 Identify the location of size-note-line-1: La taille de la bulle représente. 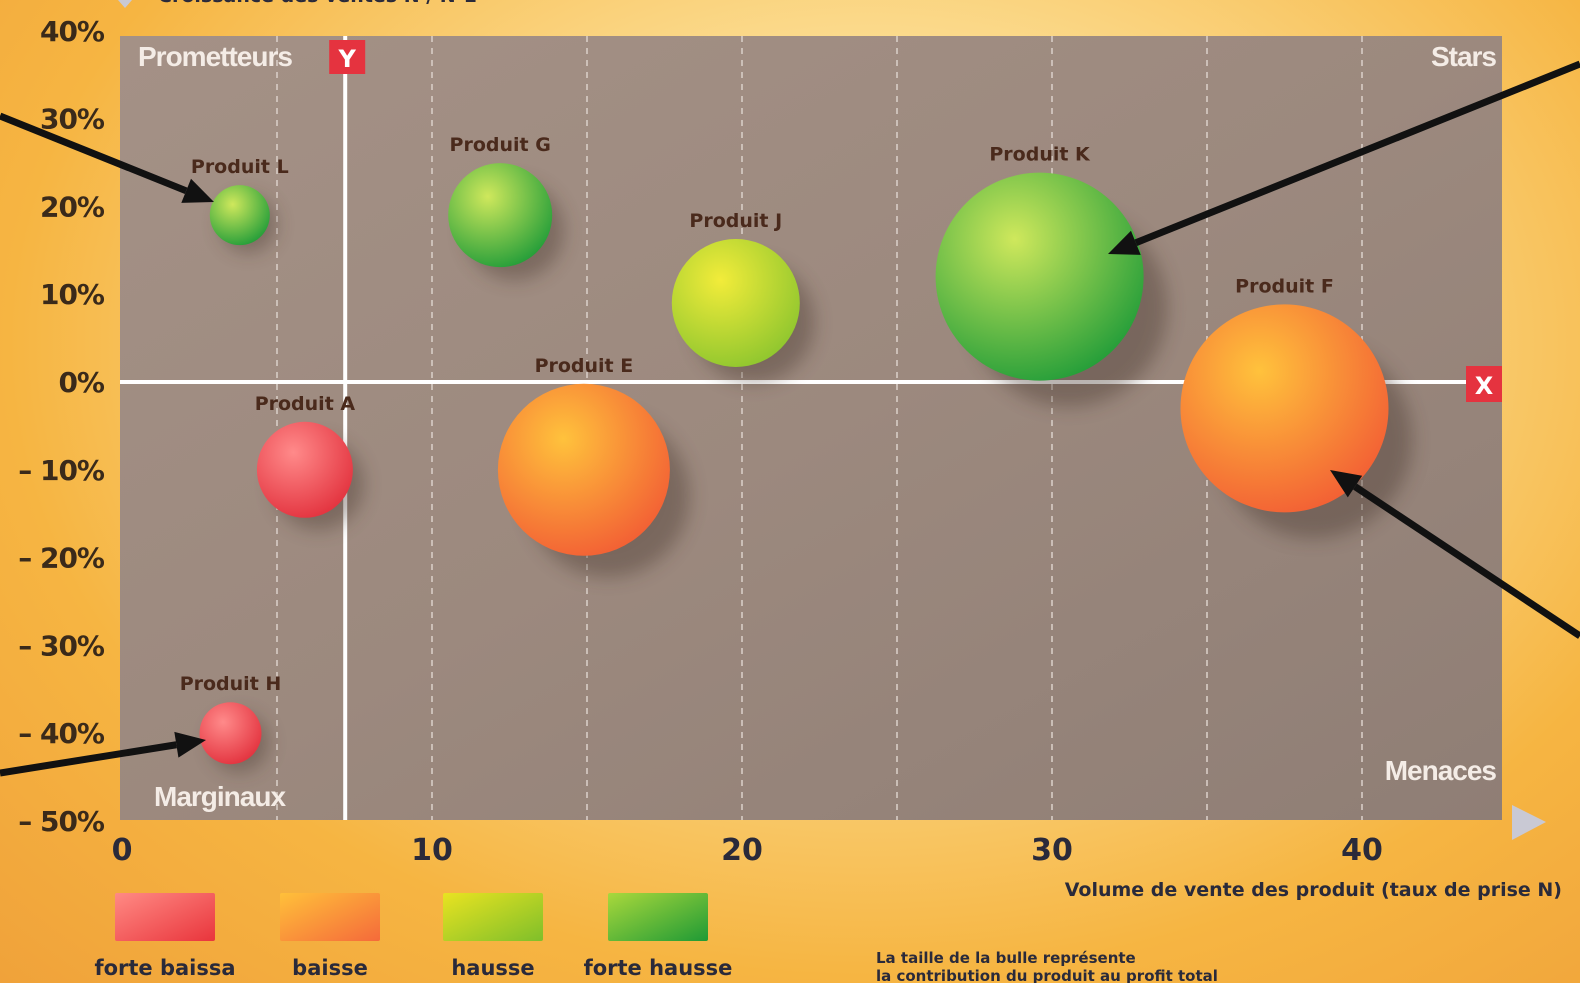
(1006, 958).